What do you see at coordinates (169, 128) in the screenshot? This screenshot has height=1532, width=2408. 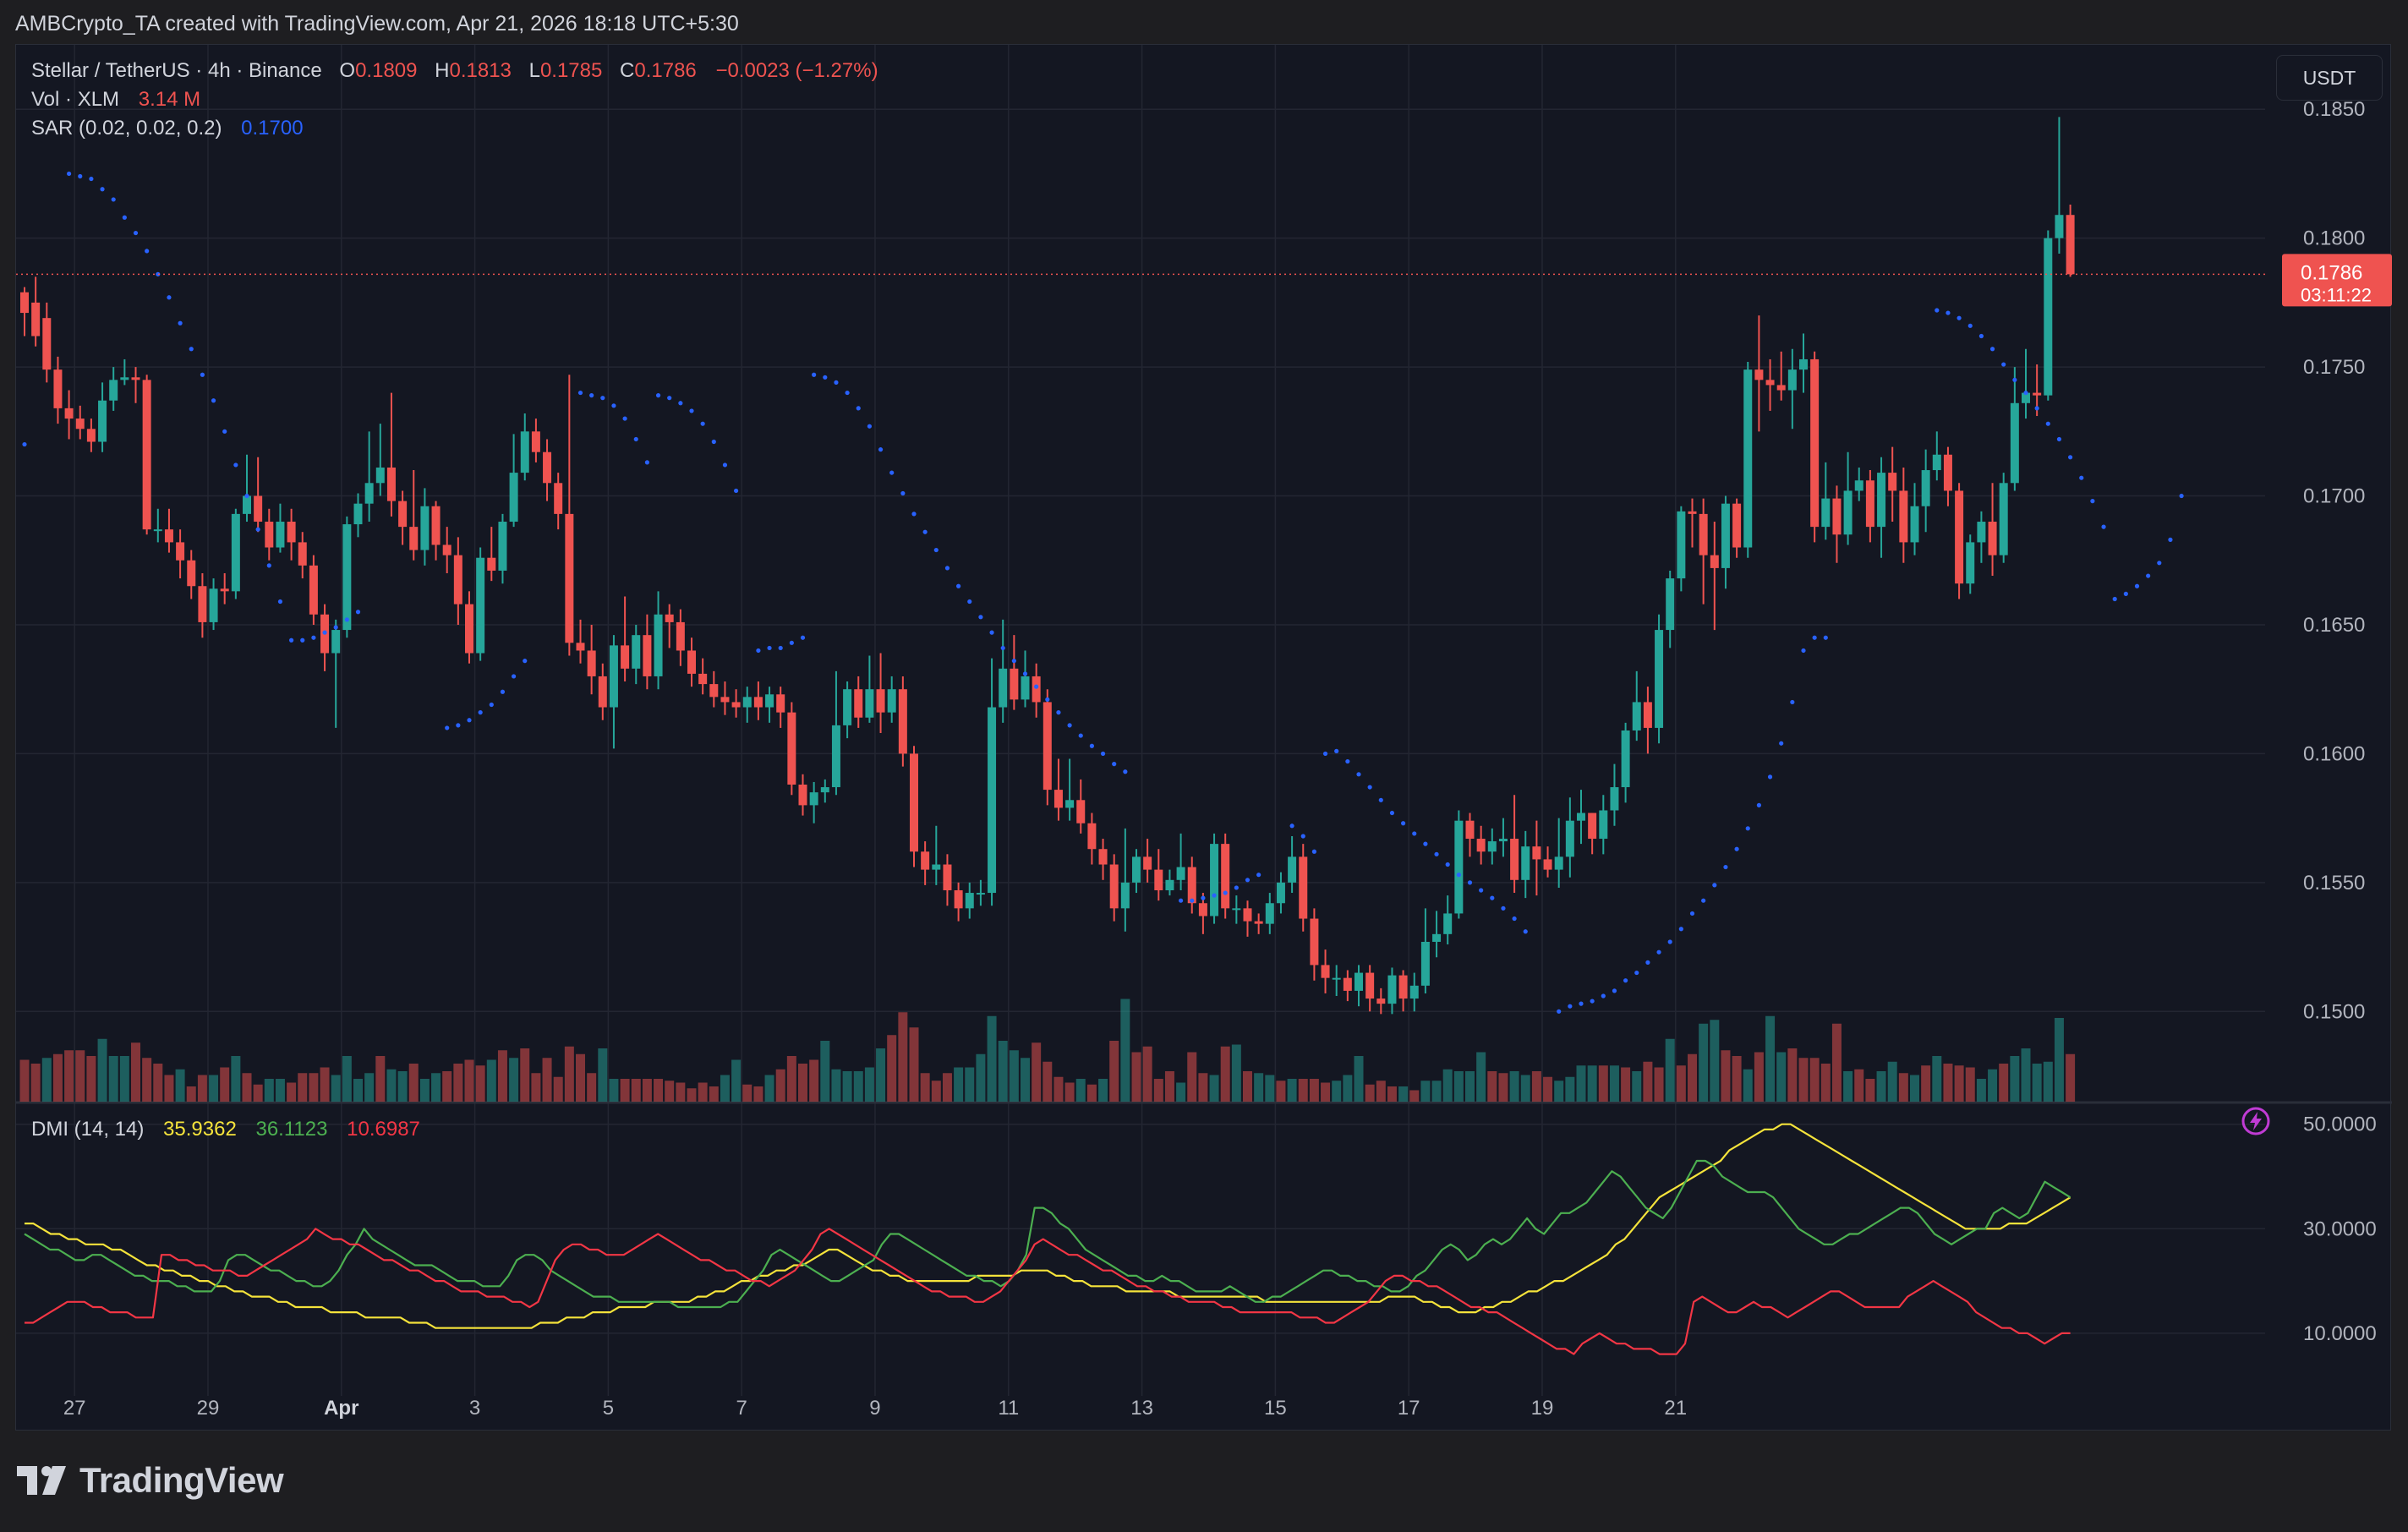 I see `sar-legend: SAR (0.02, 0.02, 0.2) 0.1700` at bounding box center [169, 128].